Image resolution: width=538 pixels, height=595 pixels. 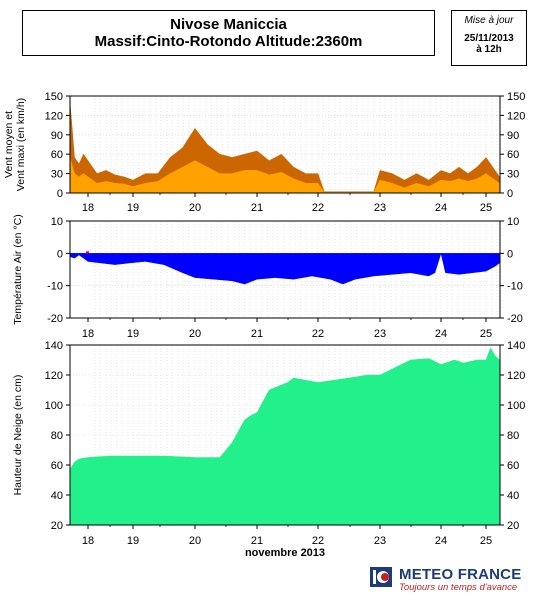 What do you see at coordinates (516, 406) in the screenshot?
I see `y-tick-label-right: 100` at bounding box center [516, 406].